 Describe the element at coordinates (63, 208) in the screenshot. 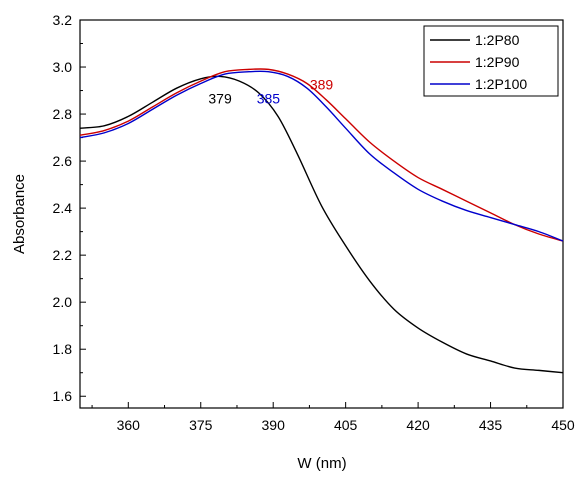

I see `y-tick-label: 2.4` at that location.